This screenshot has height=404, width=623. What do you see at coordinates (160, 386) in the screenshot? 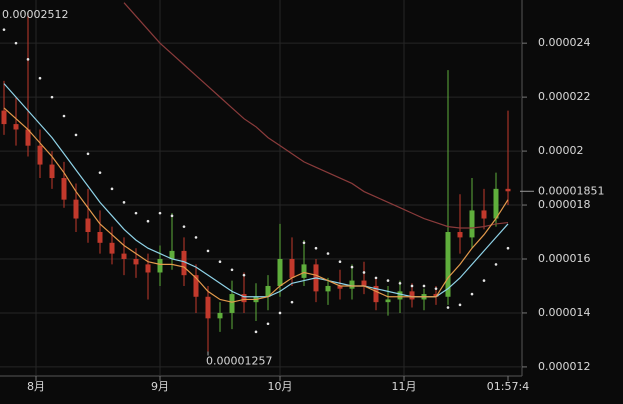
I see `x-tick-label: 9月` at bounding box center [160, 386].